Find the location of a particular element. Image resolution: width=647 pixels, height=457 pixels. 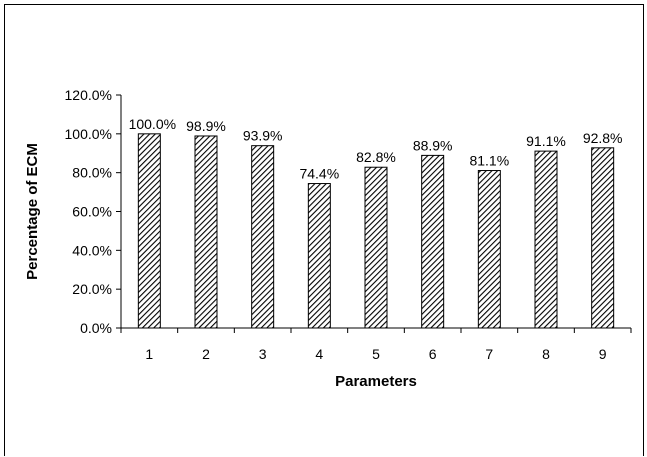

y-tick-label: 20.0% is located at coordinates (92, 289).